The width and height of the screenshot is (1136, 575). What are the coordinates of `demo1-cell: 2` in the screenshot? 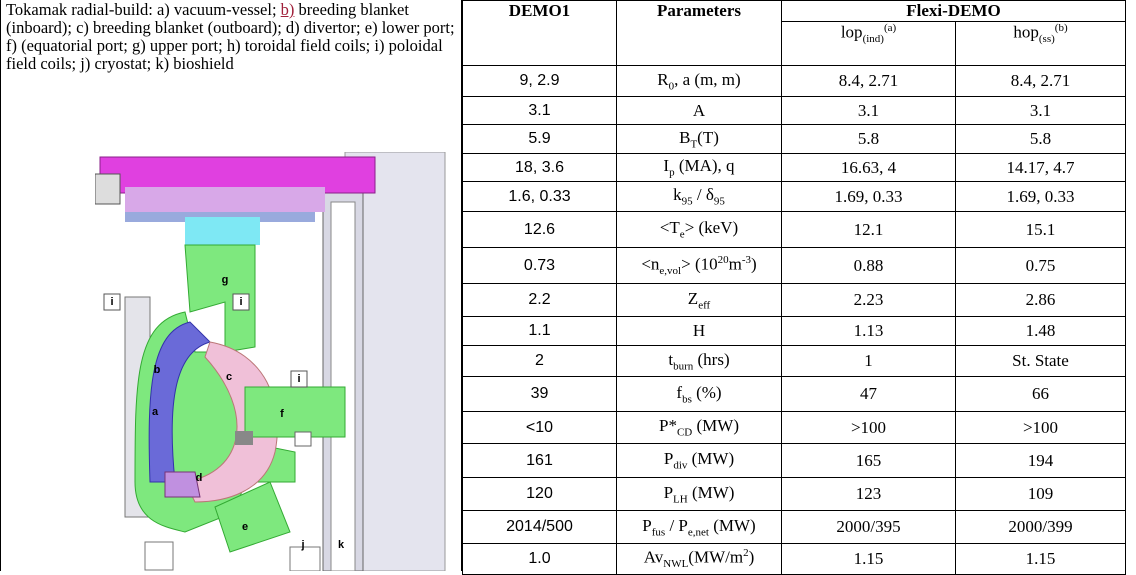 It's located at (539, 361).